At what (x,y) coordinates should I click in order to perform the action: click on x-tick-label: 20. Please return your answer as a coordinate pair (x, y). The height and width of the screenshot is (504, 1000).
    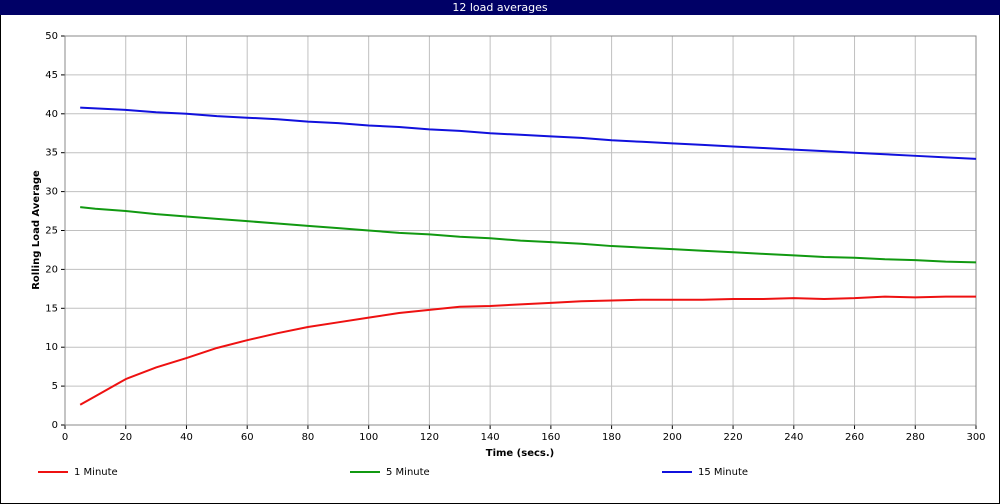
    Looking at the image, I should click on (125, 437).